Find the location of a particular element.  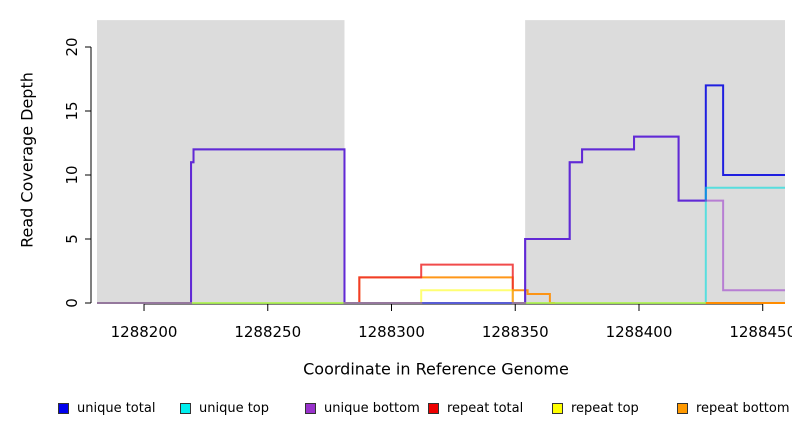

legend-swatch-repeat-total is located at coordinates (433, 408).